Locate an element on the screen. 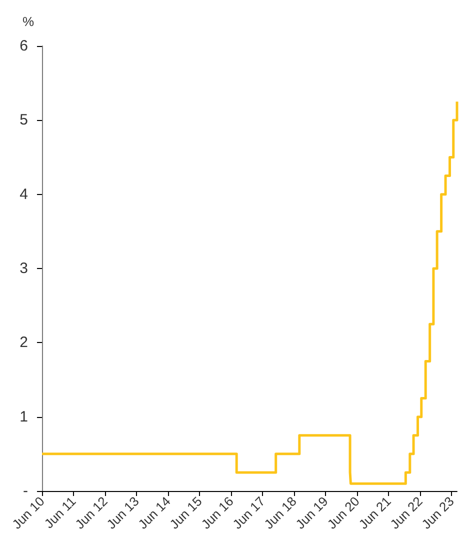  y-tick-label: 1 is located at coordinates (24, 417).